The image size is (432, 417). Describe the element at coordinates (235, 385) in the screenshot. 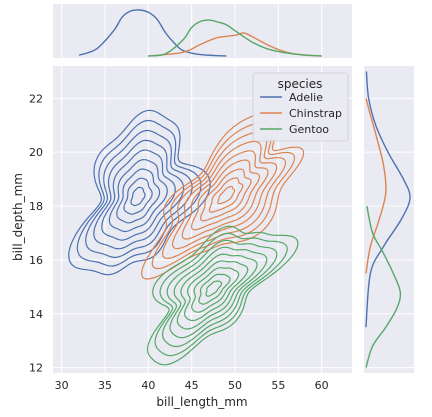

I see `x-tick-label: 50` at that location.